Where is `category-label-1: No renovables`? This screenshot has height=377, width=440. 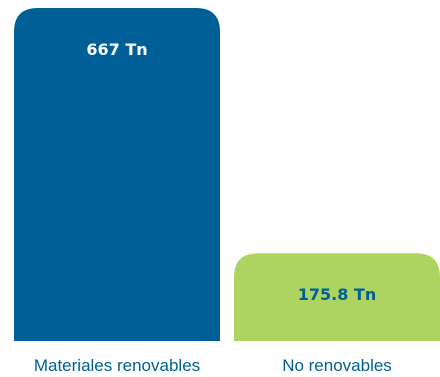 category-label-1: No renovables is located at coordinates (337, 365).